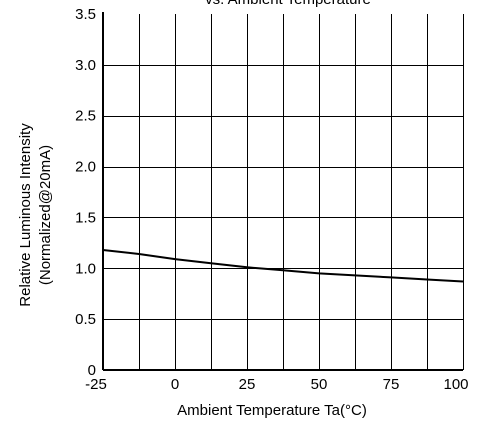  I want to click on y-tick-label: 3.5, so click(85, 14).